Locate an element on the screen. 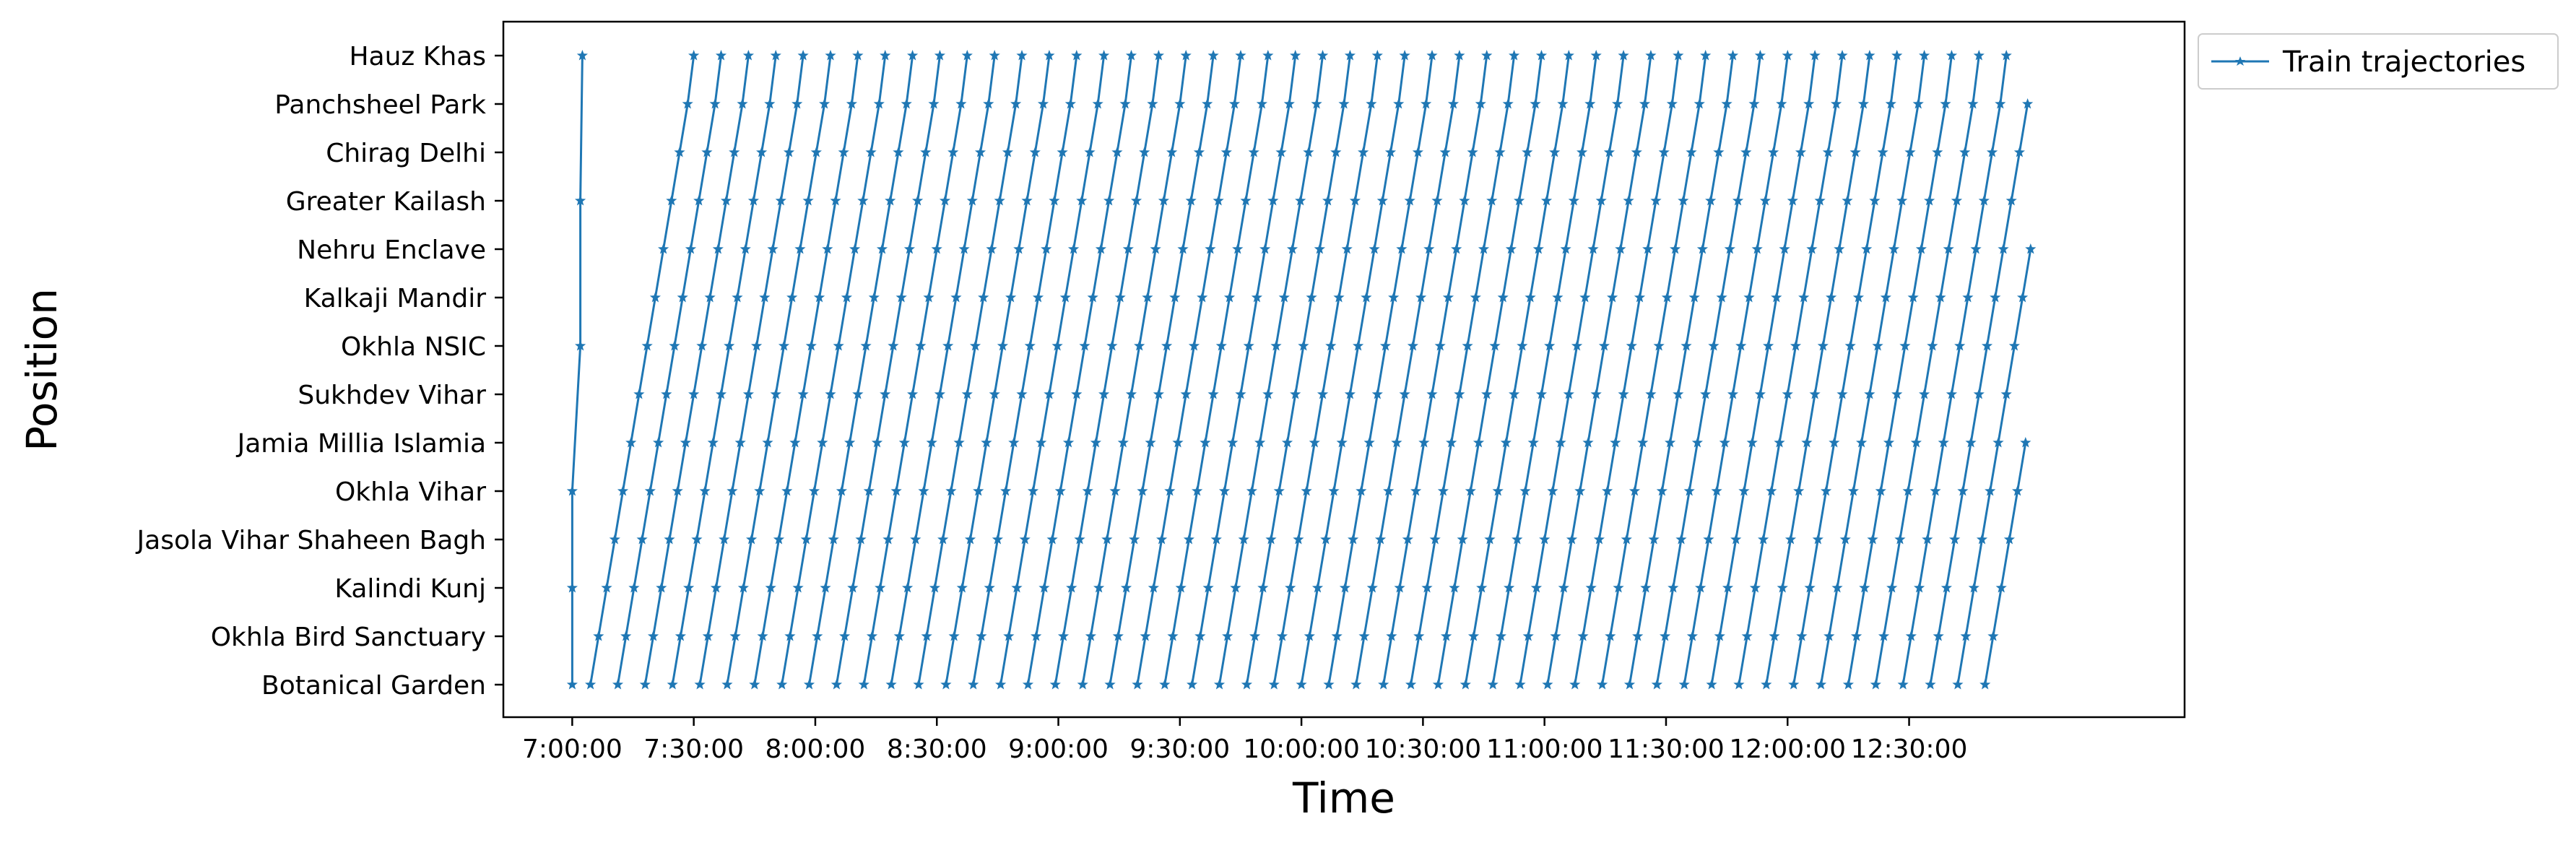 The image size is (2576, 845). y-tick-label: Jamia Millia Islamia is located at coordinates (361, 444).